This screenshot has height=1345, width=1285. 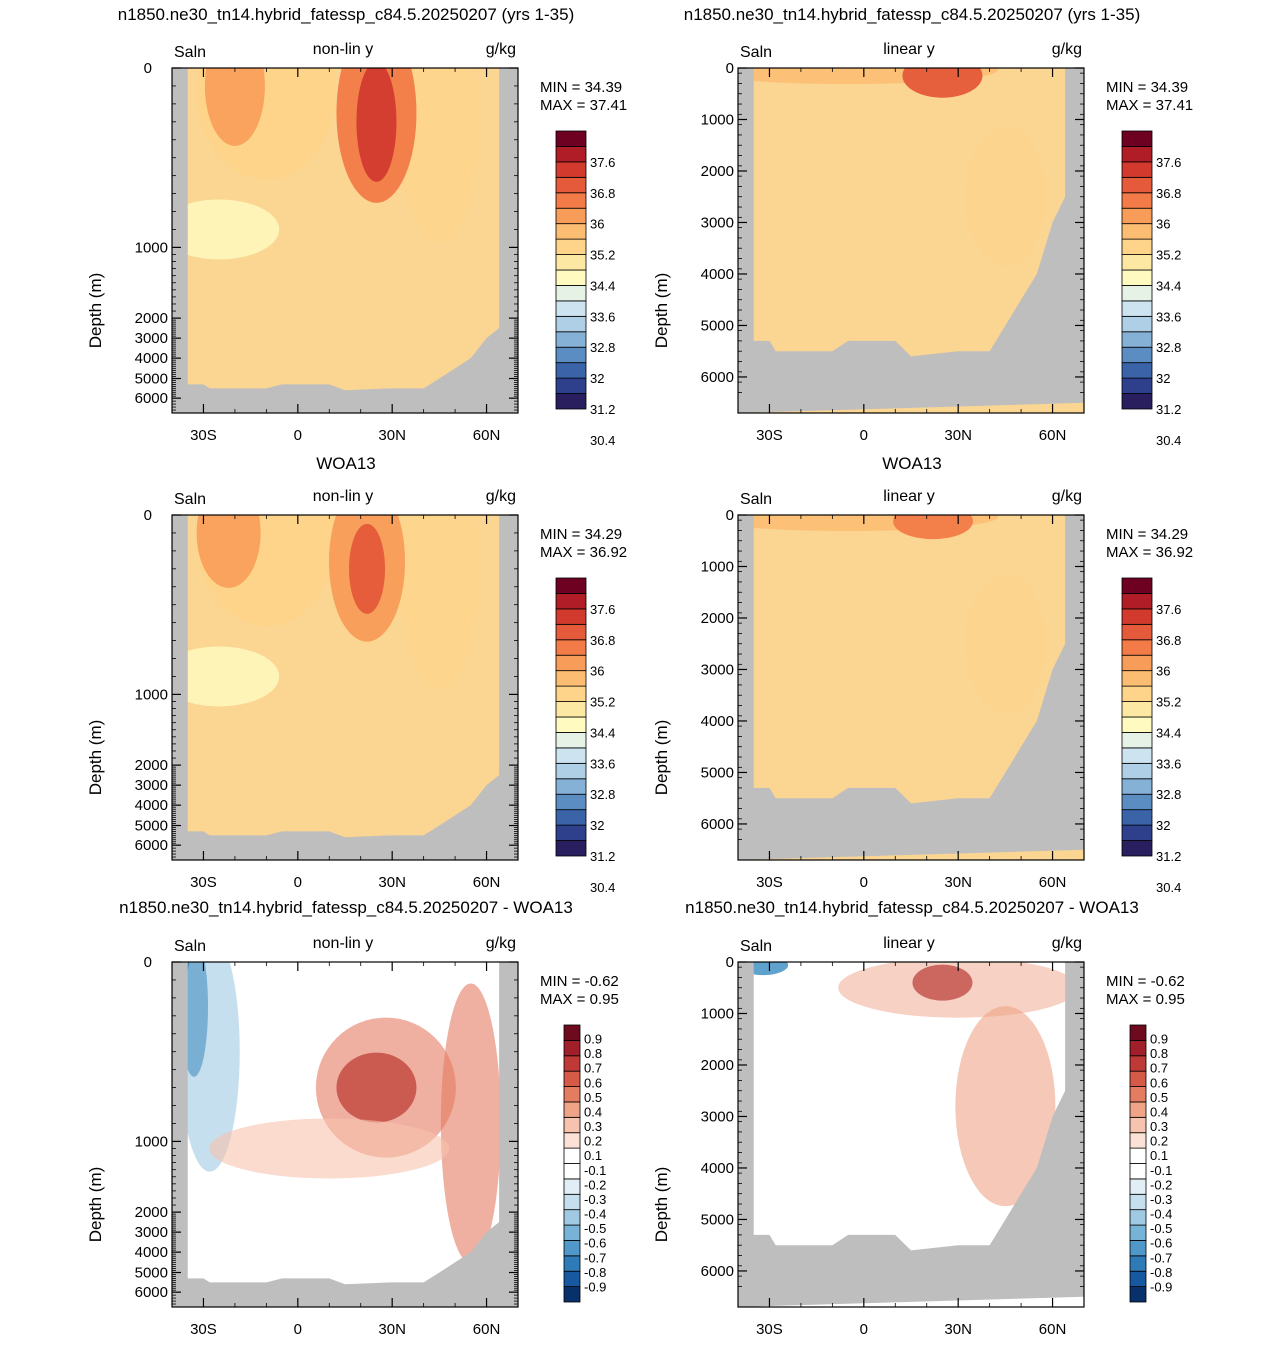 I want to click on colorbar-label: 0.6, so click(x=1159, y=1082).